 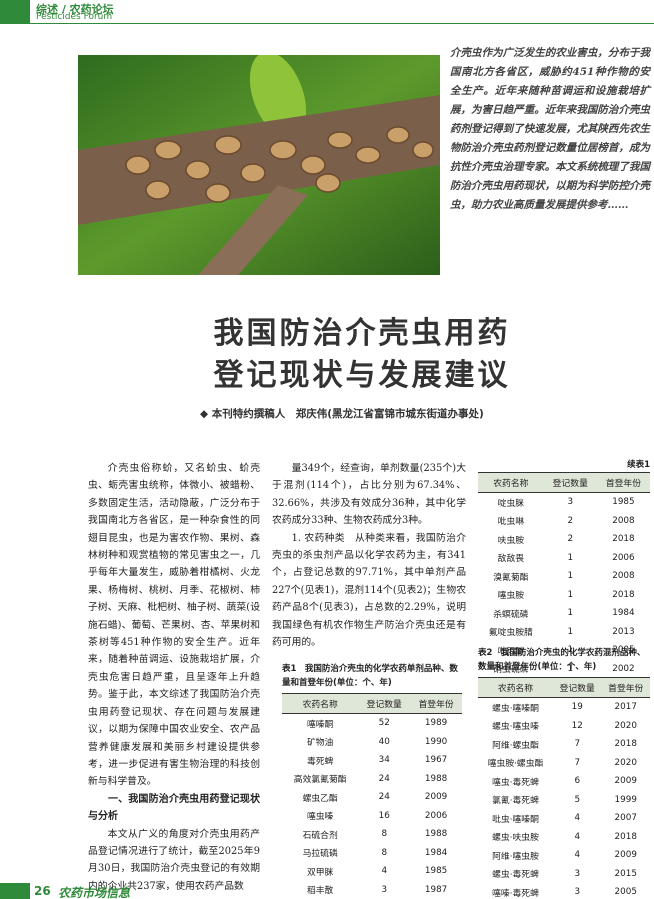 I want to click on row: 螺虫·毒死蜱 3 2015, so click(x=564, y=874).